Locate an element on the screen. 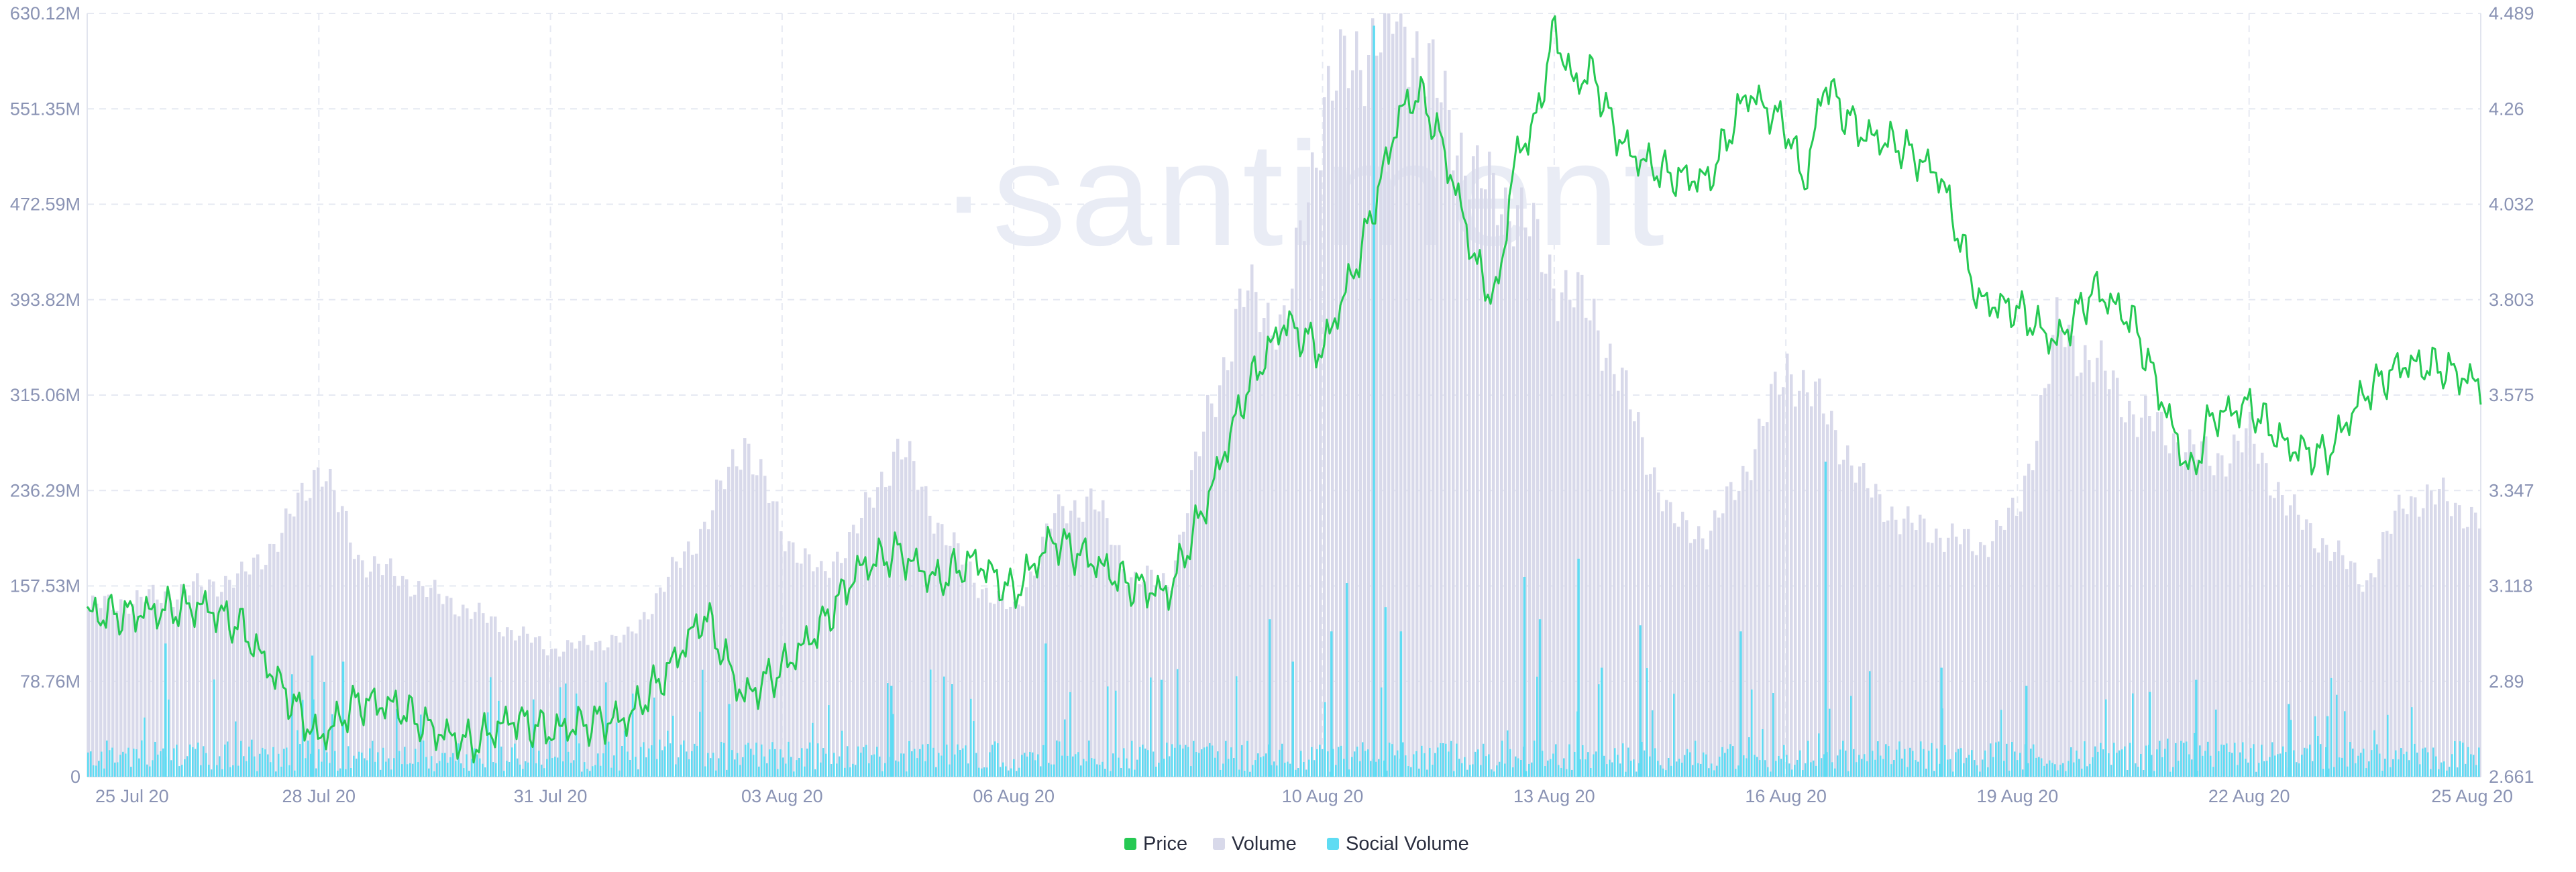 The height and width of the screenshot is (872, 2576). y-left-tick-label: 630.12M is located at coordinates (45, 13).